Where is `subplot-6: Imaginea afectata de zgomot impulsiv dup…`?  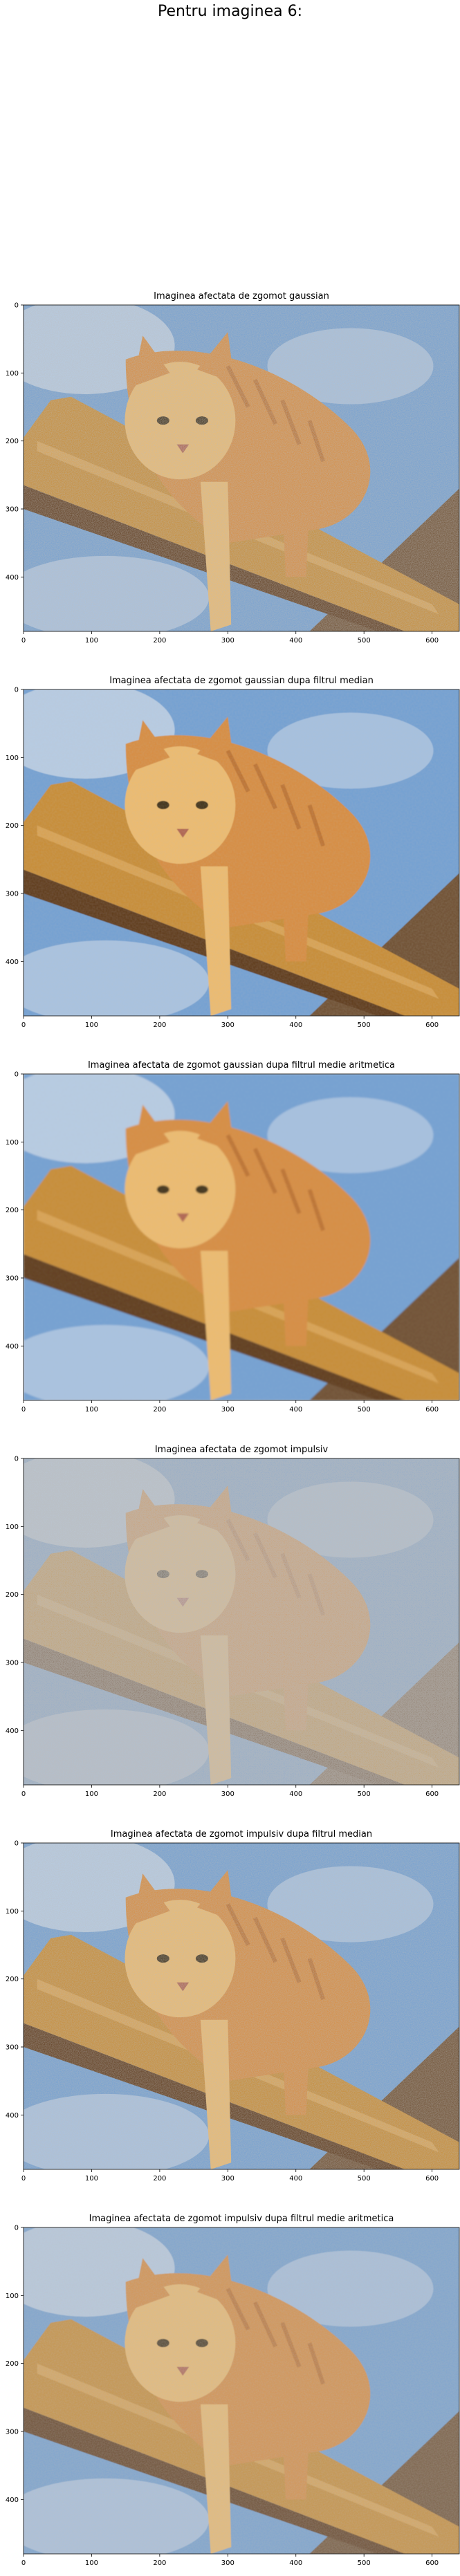
subplot-6: Imaginea afectata de zgomot impulsiv dup… is located at coordinates (229, 2391).